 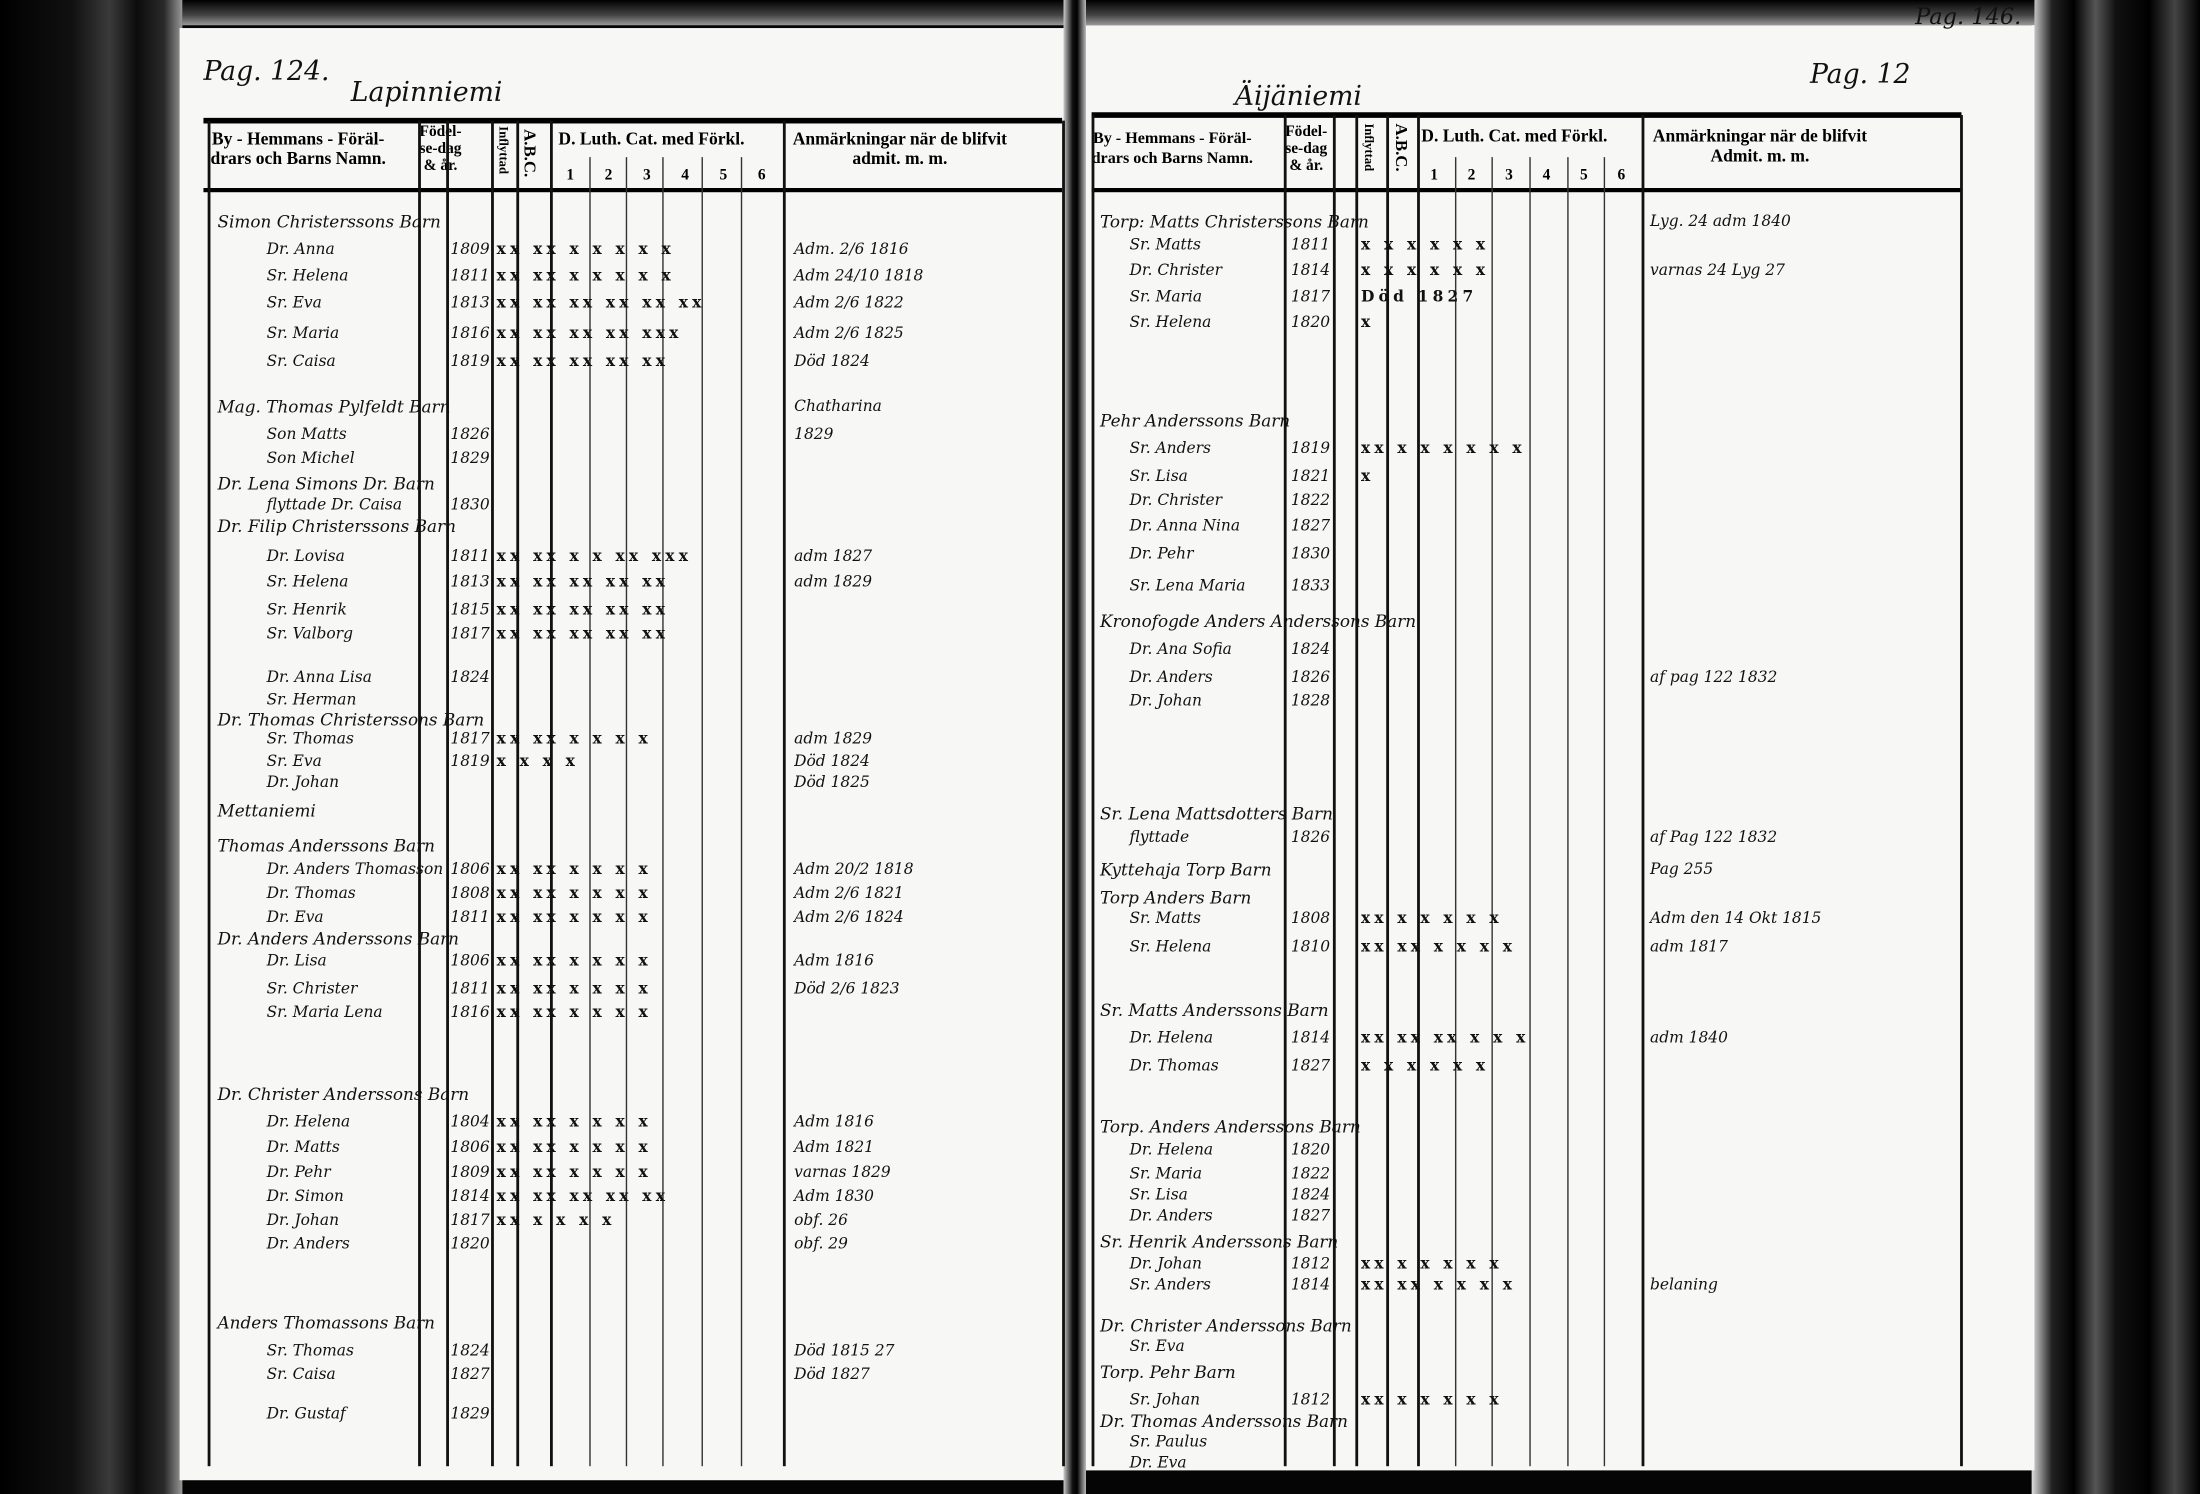 What do you see at coordinates (1306, 148) in the screenshot?
I see `right-header-birth-col: Födel- se-dag & år.` at bounding box center [1306, 148].